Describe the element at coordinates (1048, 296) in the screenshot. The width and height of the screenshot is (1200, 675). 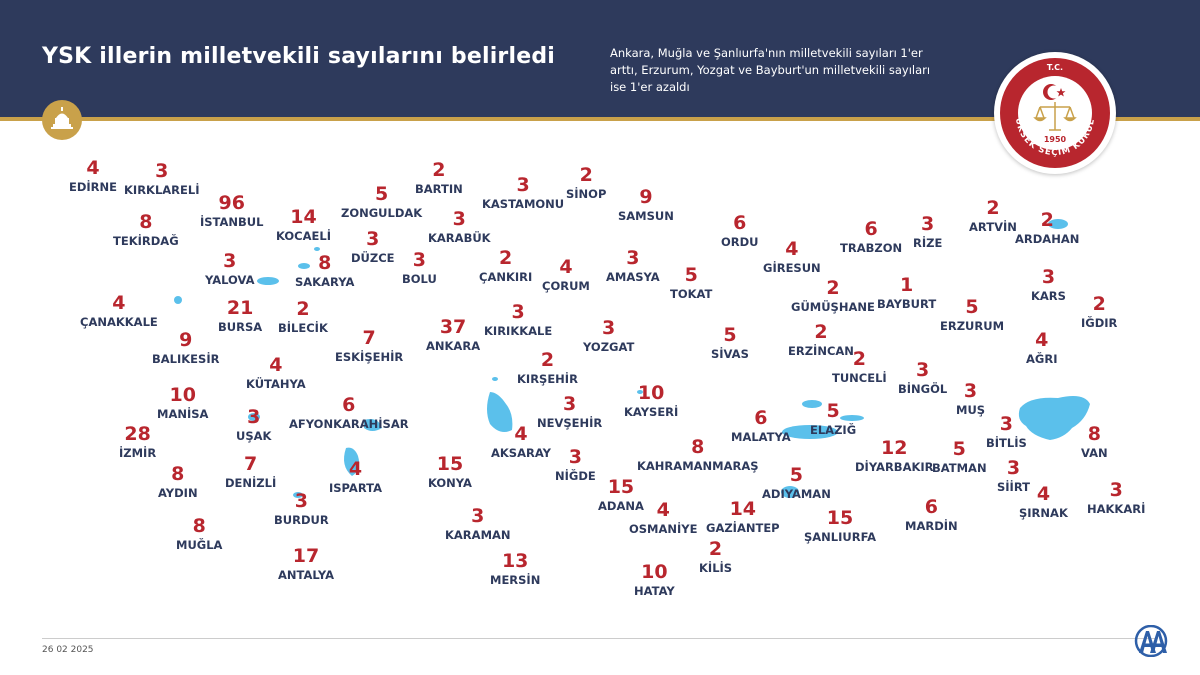
I see `province-name: KARS` at that location.